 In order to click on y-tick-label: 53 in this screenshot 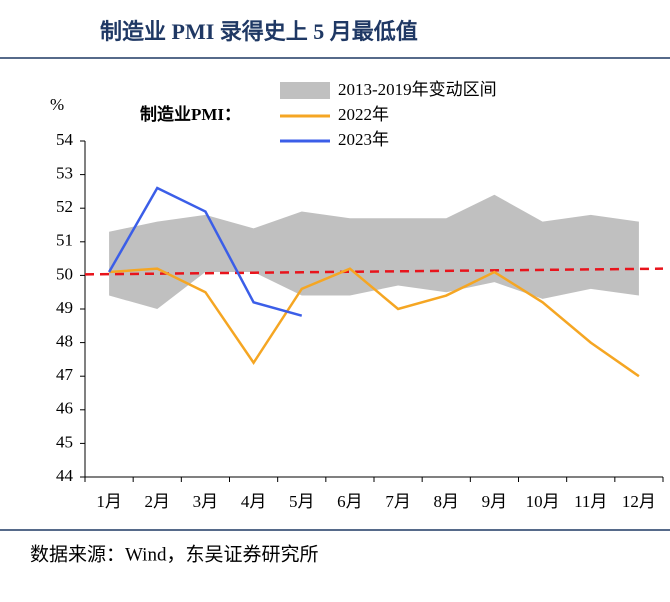, I will do `click(64, 173)`.